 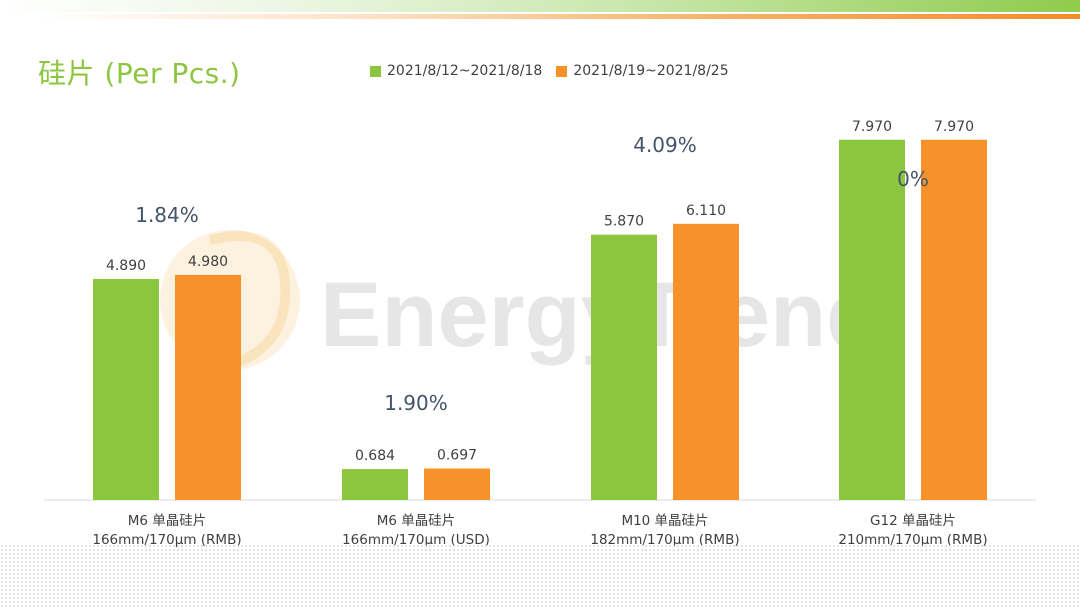 I want to click on data-label-series1-cat4: 7.970, so click(x=872, y=127).